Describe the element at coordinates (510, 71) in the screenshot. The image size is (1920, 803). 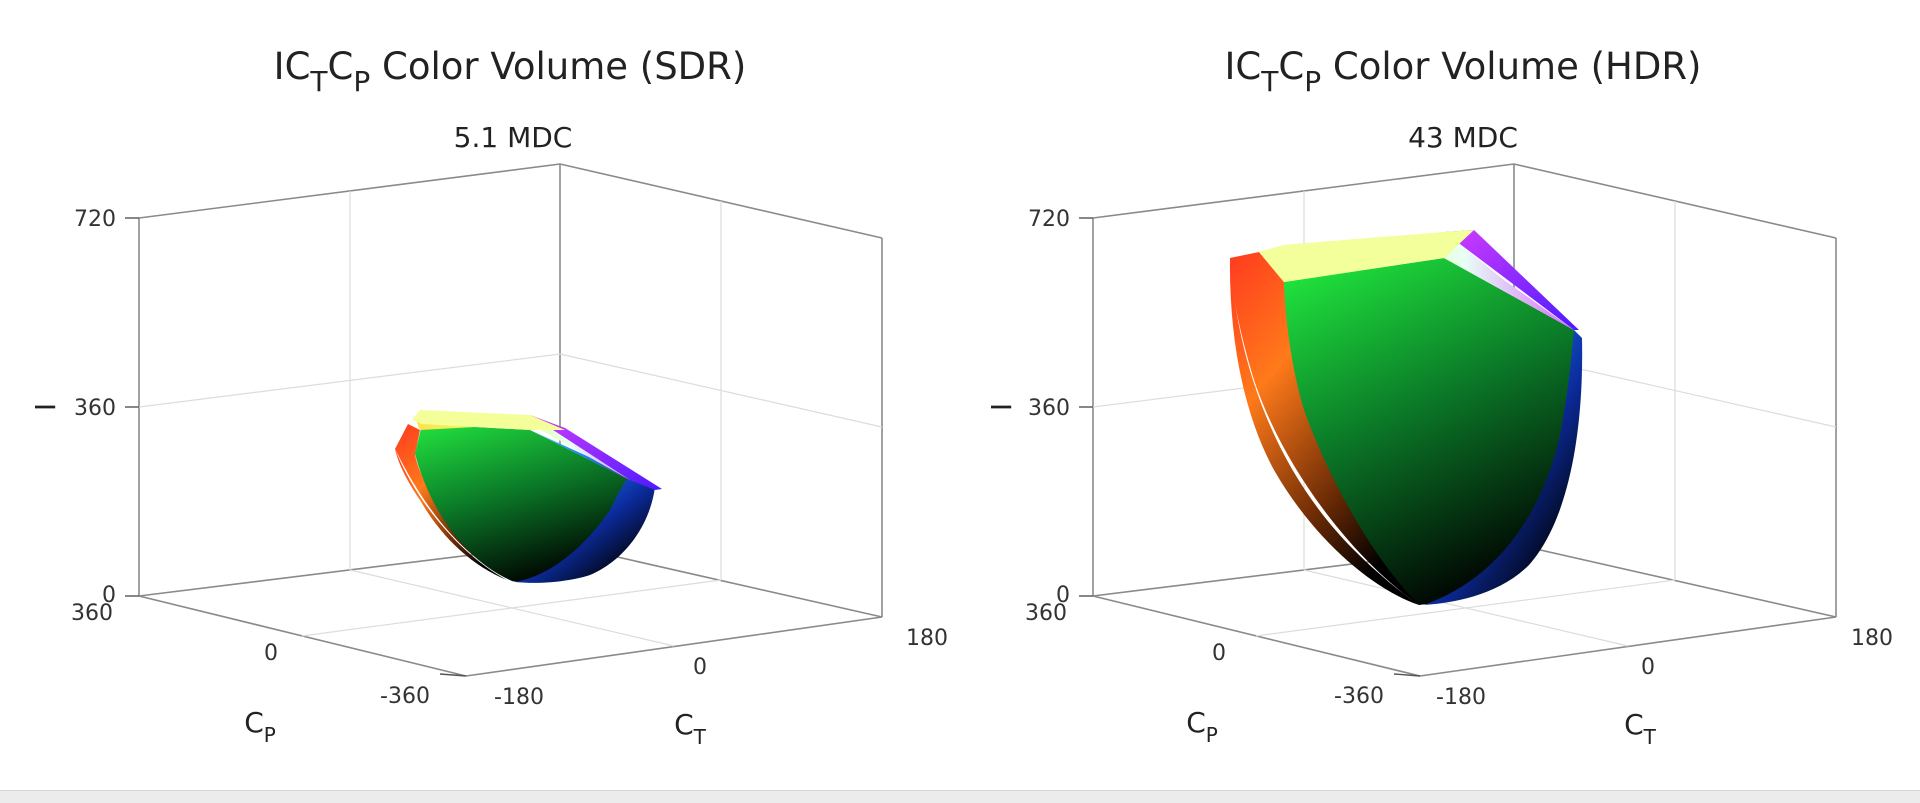
I see `chart-title: ICTCP Color Volume (SDR)` at that location.